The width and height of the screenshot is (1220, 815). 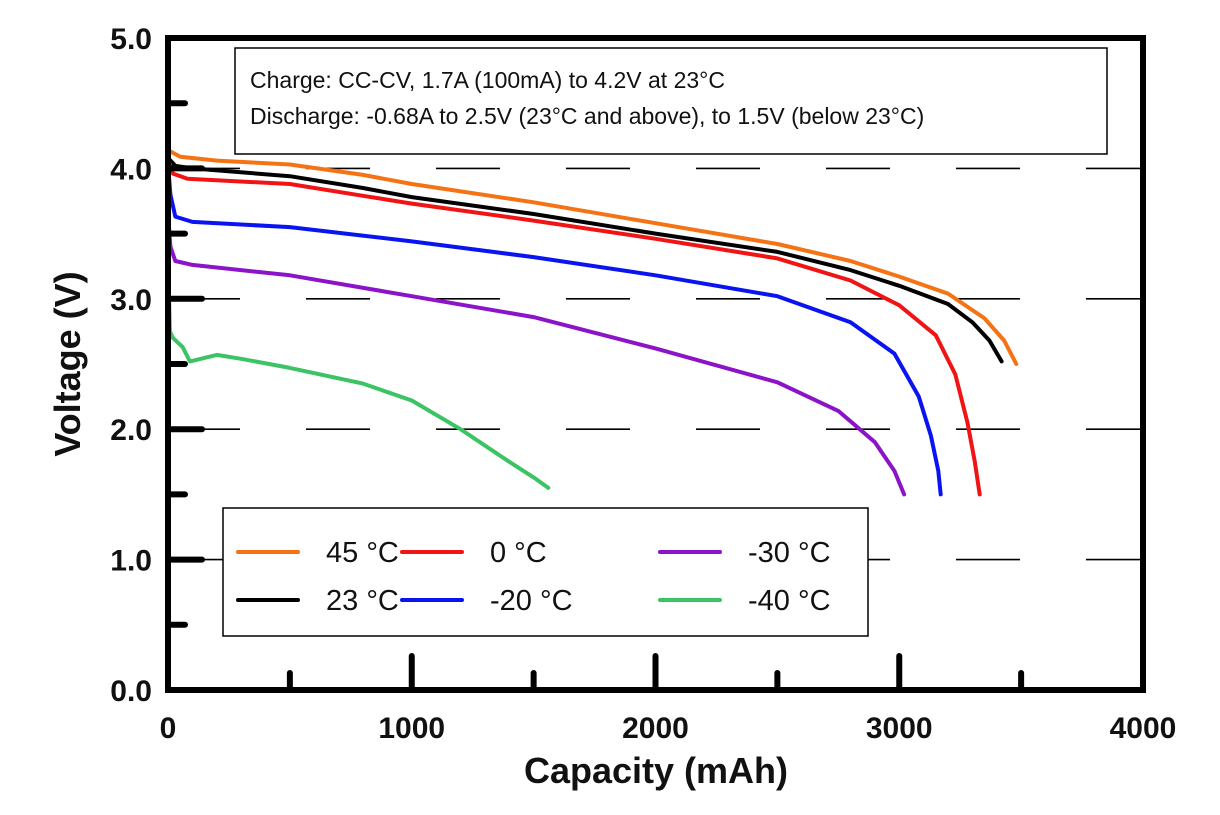 What do you see at coordinates (131, 365) in the screenshot?
I see `y-tick-labels: 0.0 1.0 2.0 3.0 4.0 5.0` at bounding box center [131, 365].